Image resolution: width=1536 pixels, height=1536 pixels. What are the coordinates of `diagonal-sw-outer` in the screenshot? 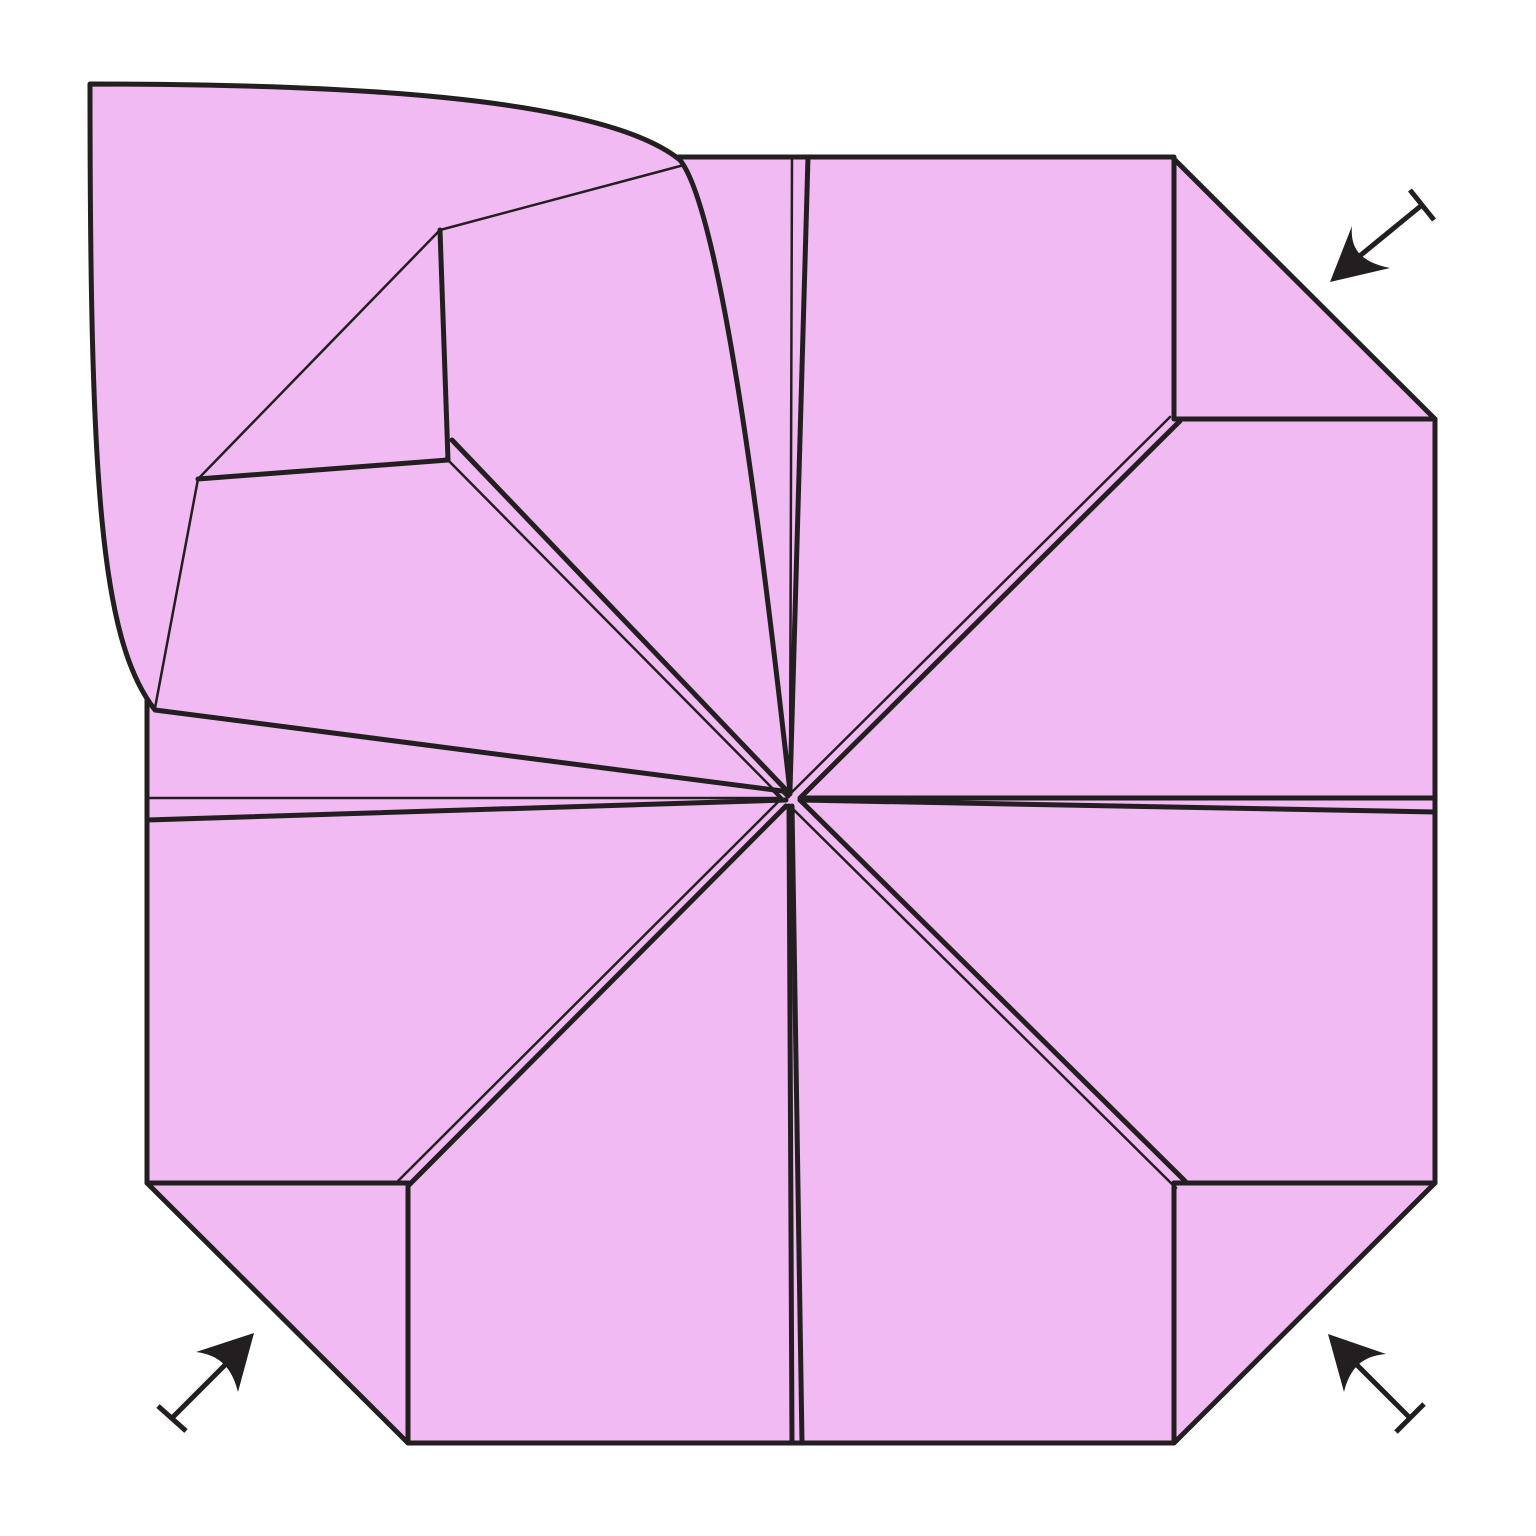 It's located at (597, 996).